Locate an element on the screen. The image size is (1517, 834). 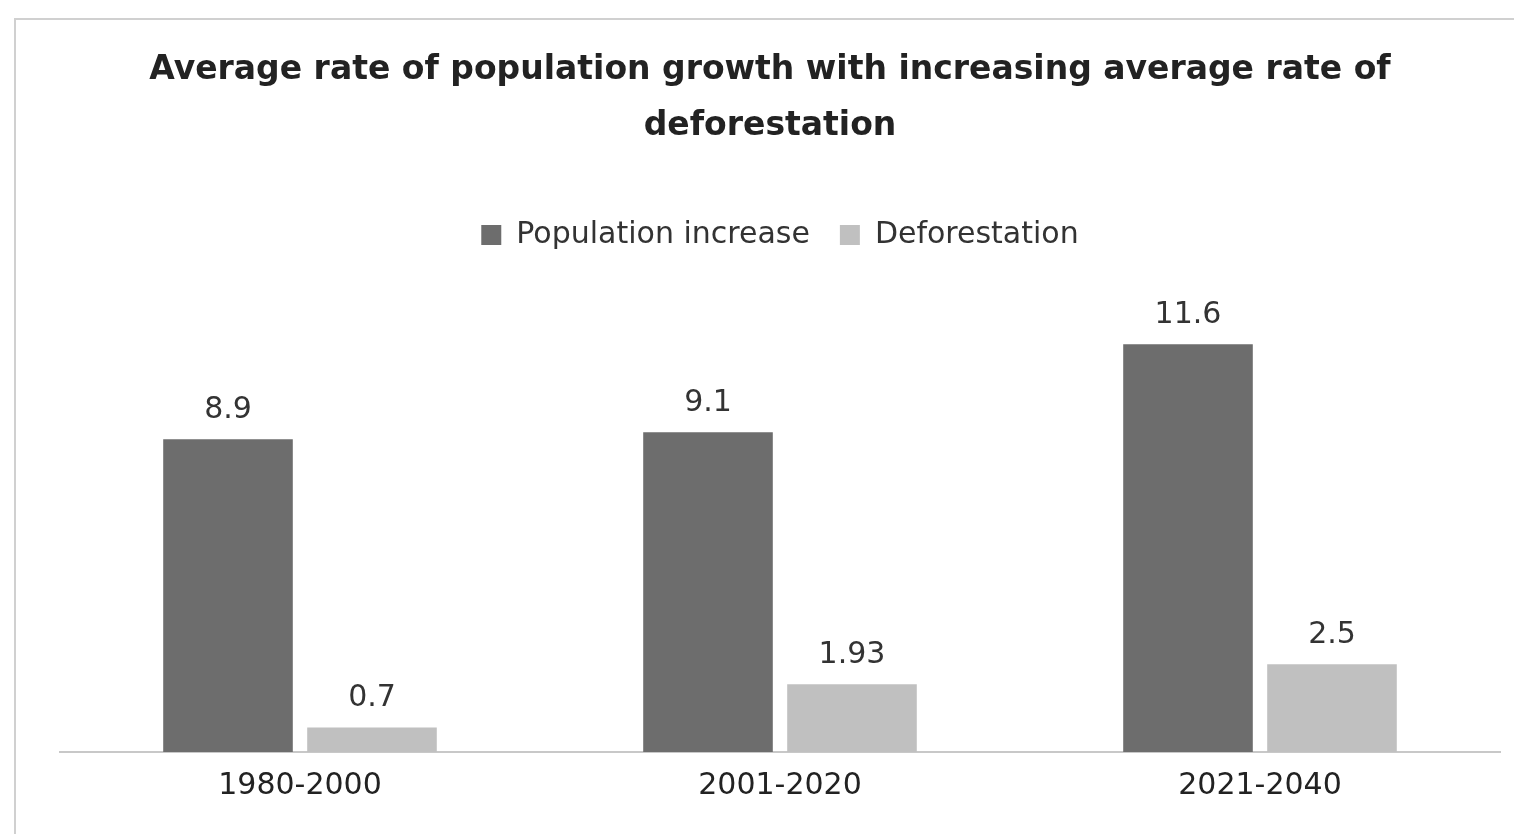
data-label: 9.1 is located at coordinates (708, 400).